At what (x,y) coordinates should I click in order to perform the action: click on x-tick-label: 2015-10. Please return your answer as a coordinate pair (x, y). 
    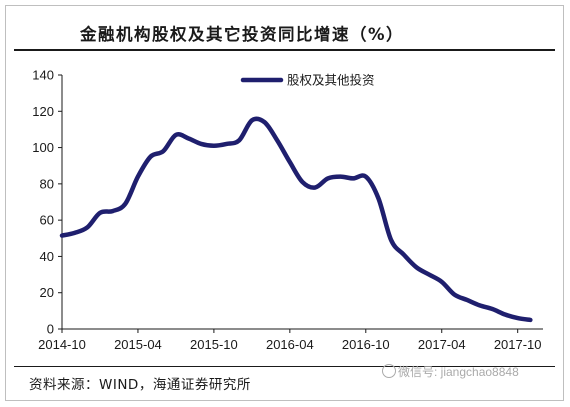
    Looking at the image, I should click on (214, 344).